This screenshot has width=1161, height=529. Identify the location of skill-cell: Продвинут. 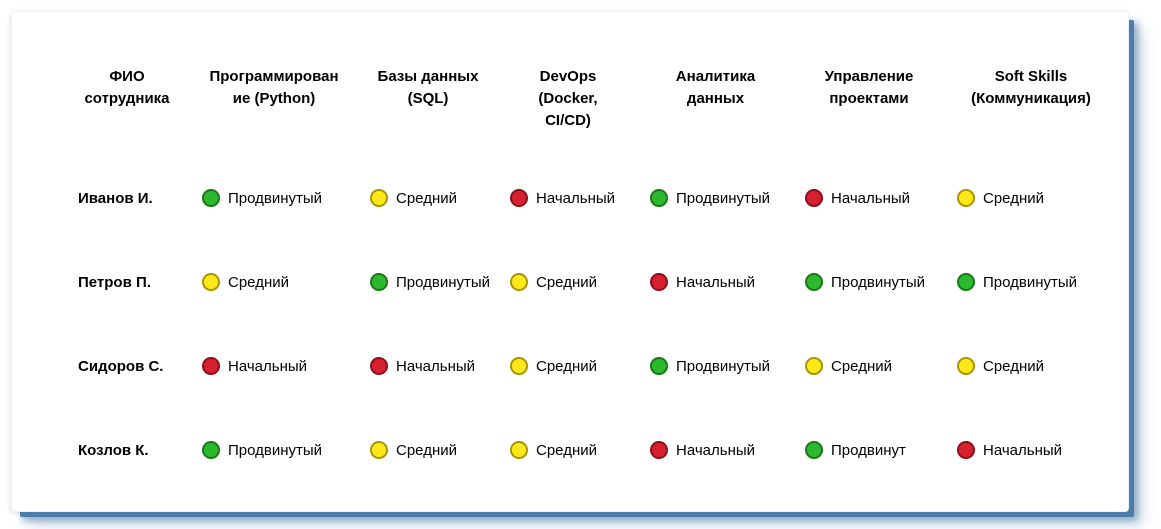
(869, 450).